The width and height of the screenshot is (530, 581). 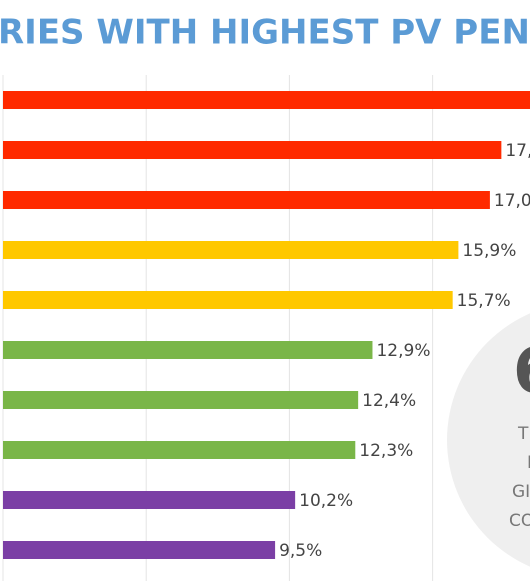 What do you see at coordinates (521, 492) in the screenshot?
I see `callout-text: GI` at bounding box center [521, 492].